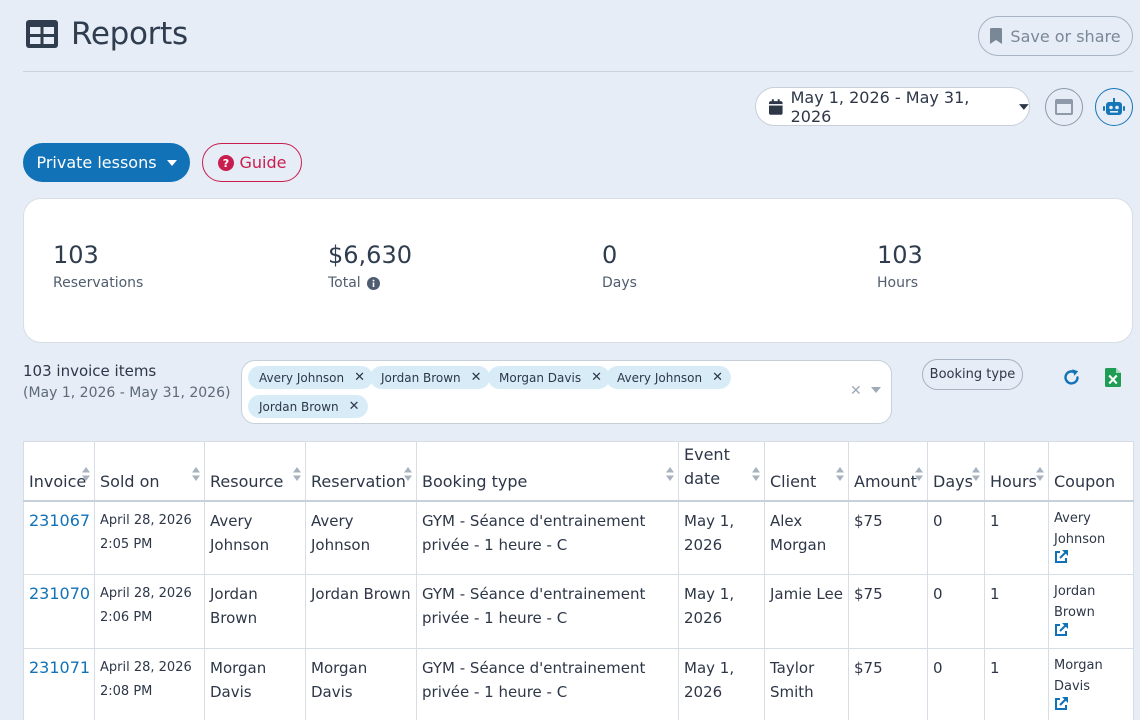  Describe the element at coordinates (806, 611) in the screenshot. I see `cell-client: Jamie Lee` at that location.